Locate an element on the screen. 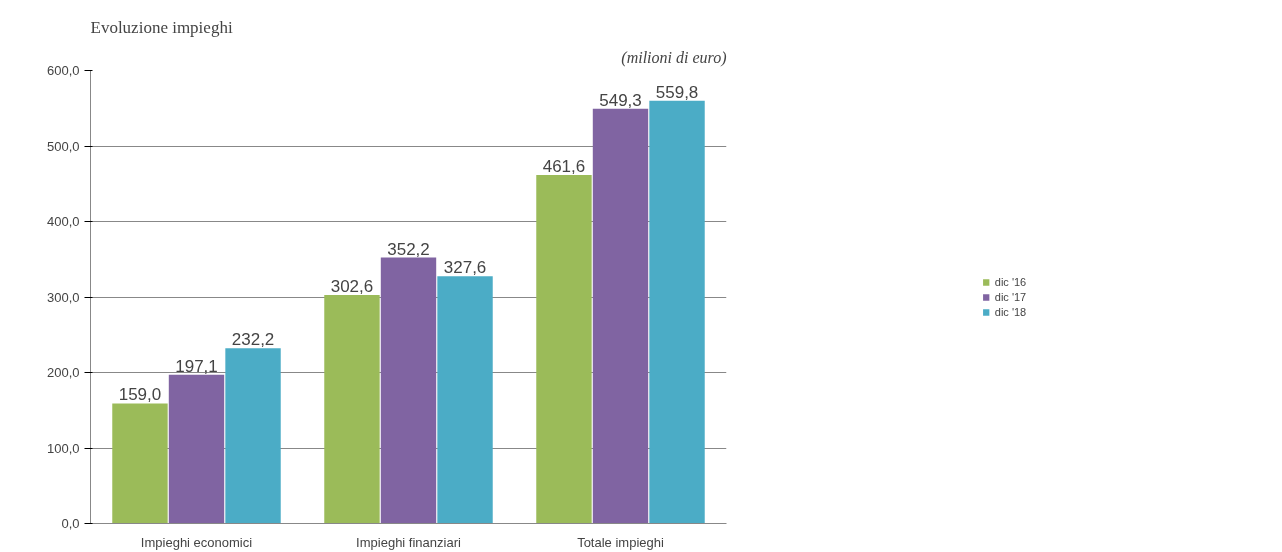  chart-title: Evoluzione impieghi is located at coordinates (161, 27).